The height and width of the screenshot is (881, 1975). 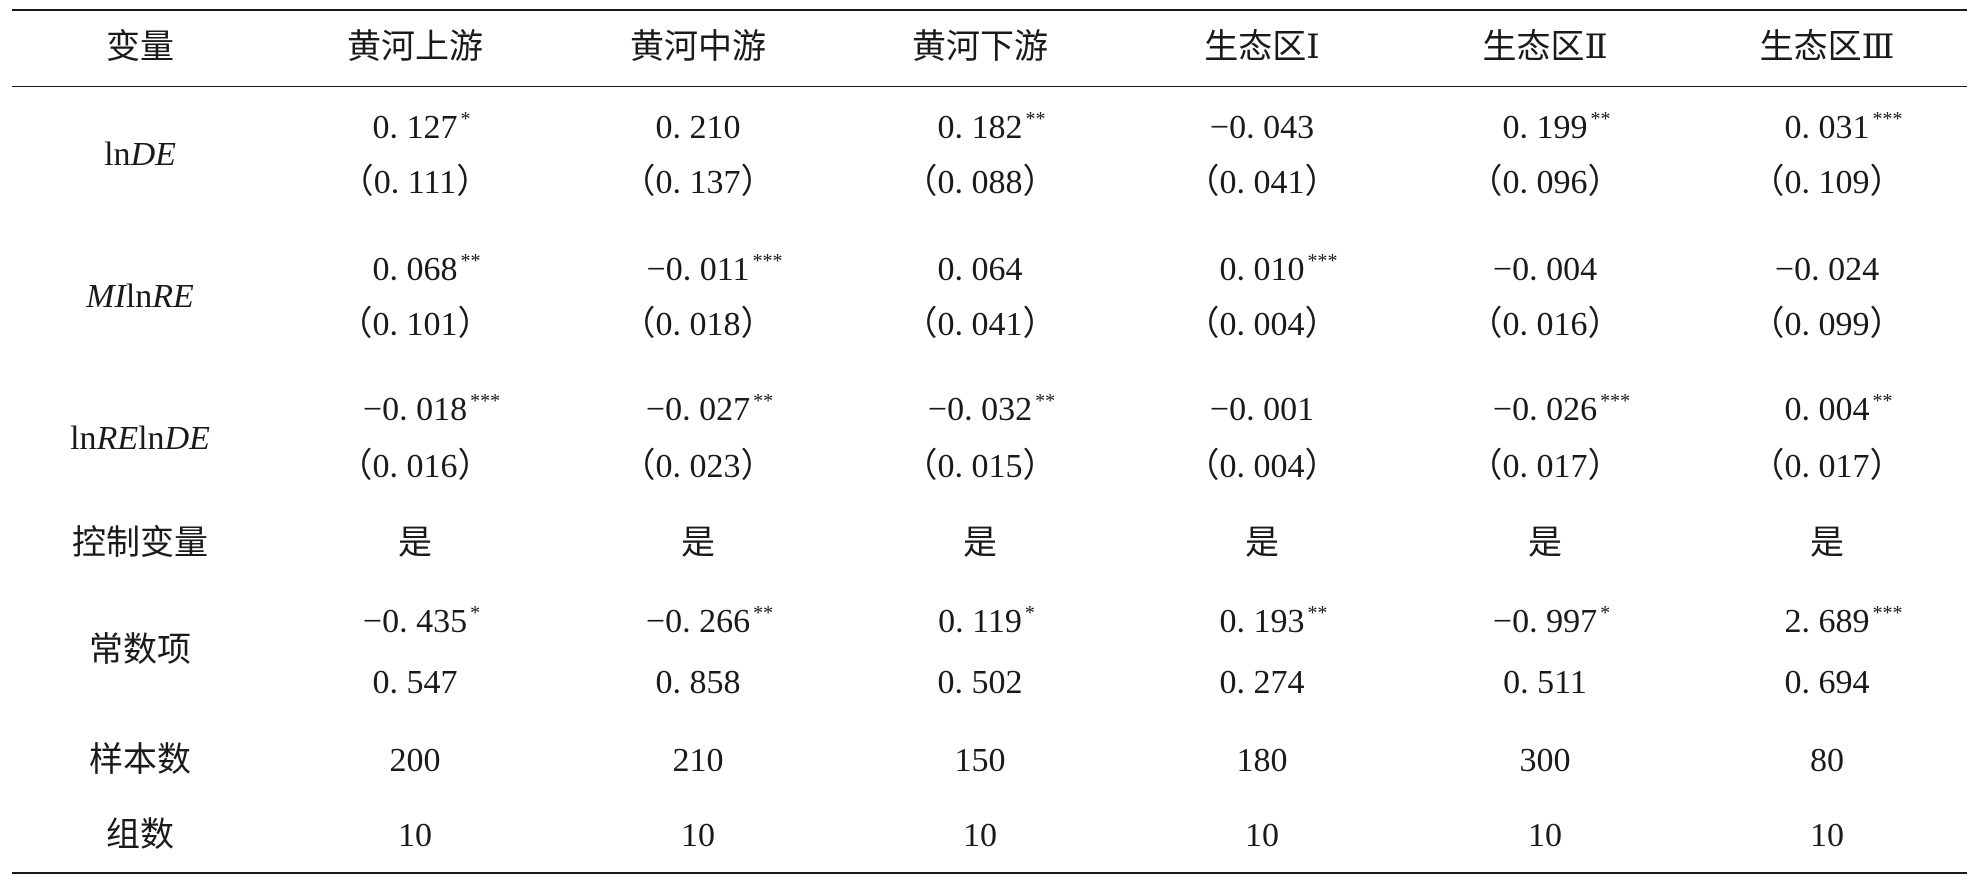 I want to click on cell-value: −0. 004, so click(x=1545, y=270).